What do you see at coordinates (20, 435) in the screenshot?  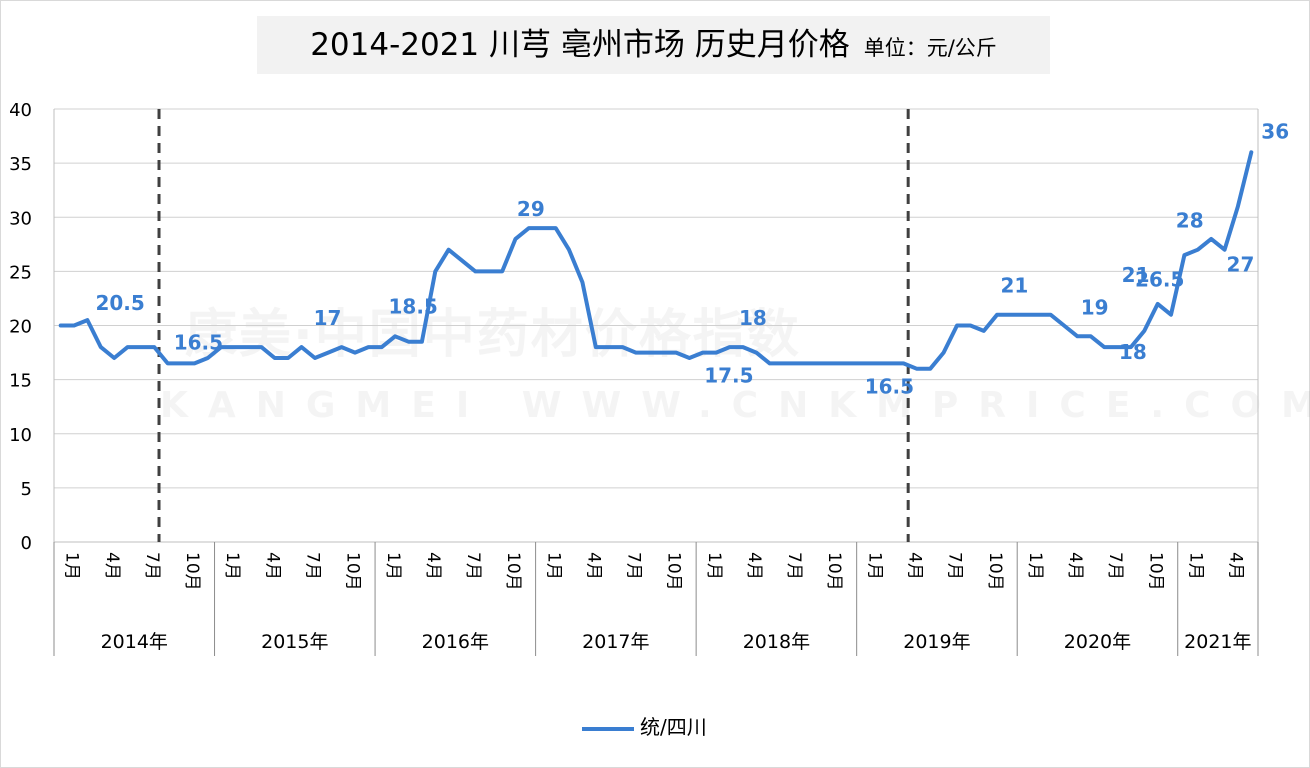 I see `y-tick-label: 10` at bounding box center [20, 435].